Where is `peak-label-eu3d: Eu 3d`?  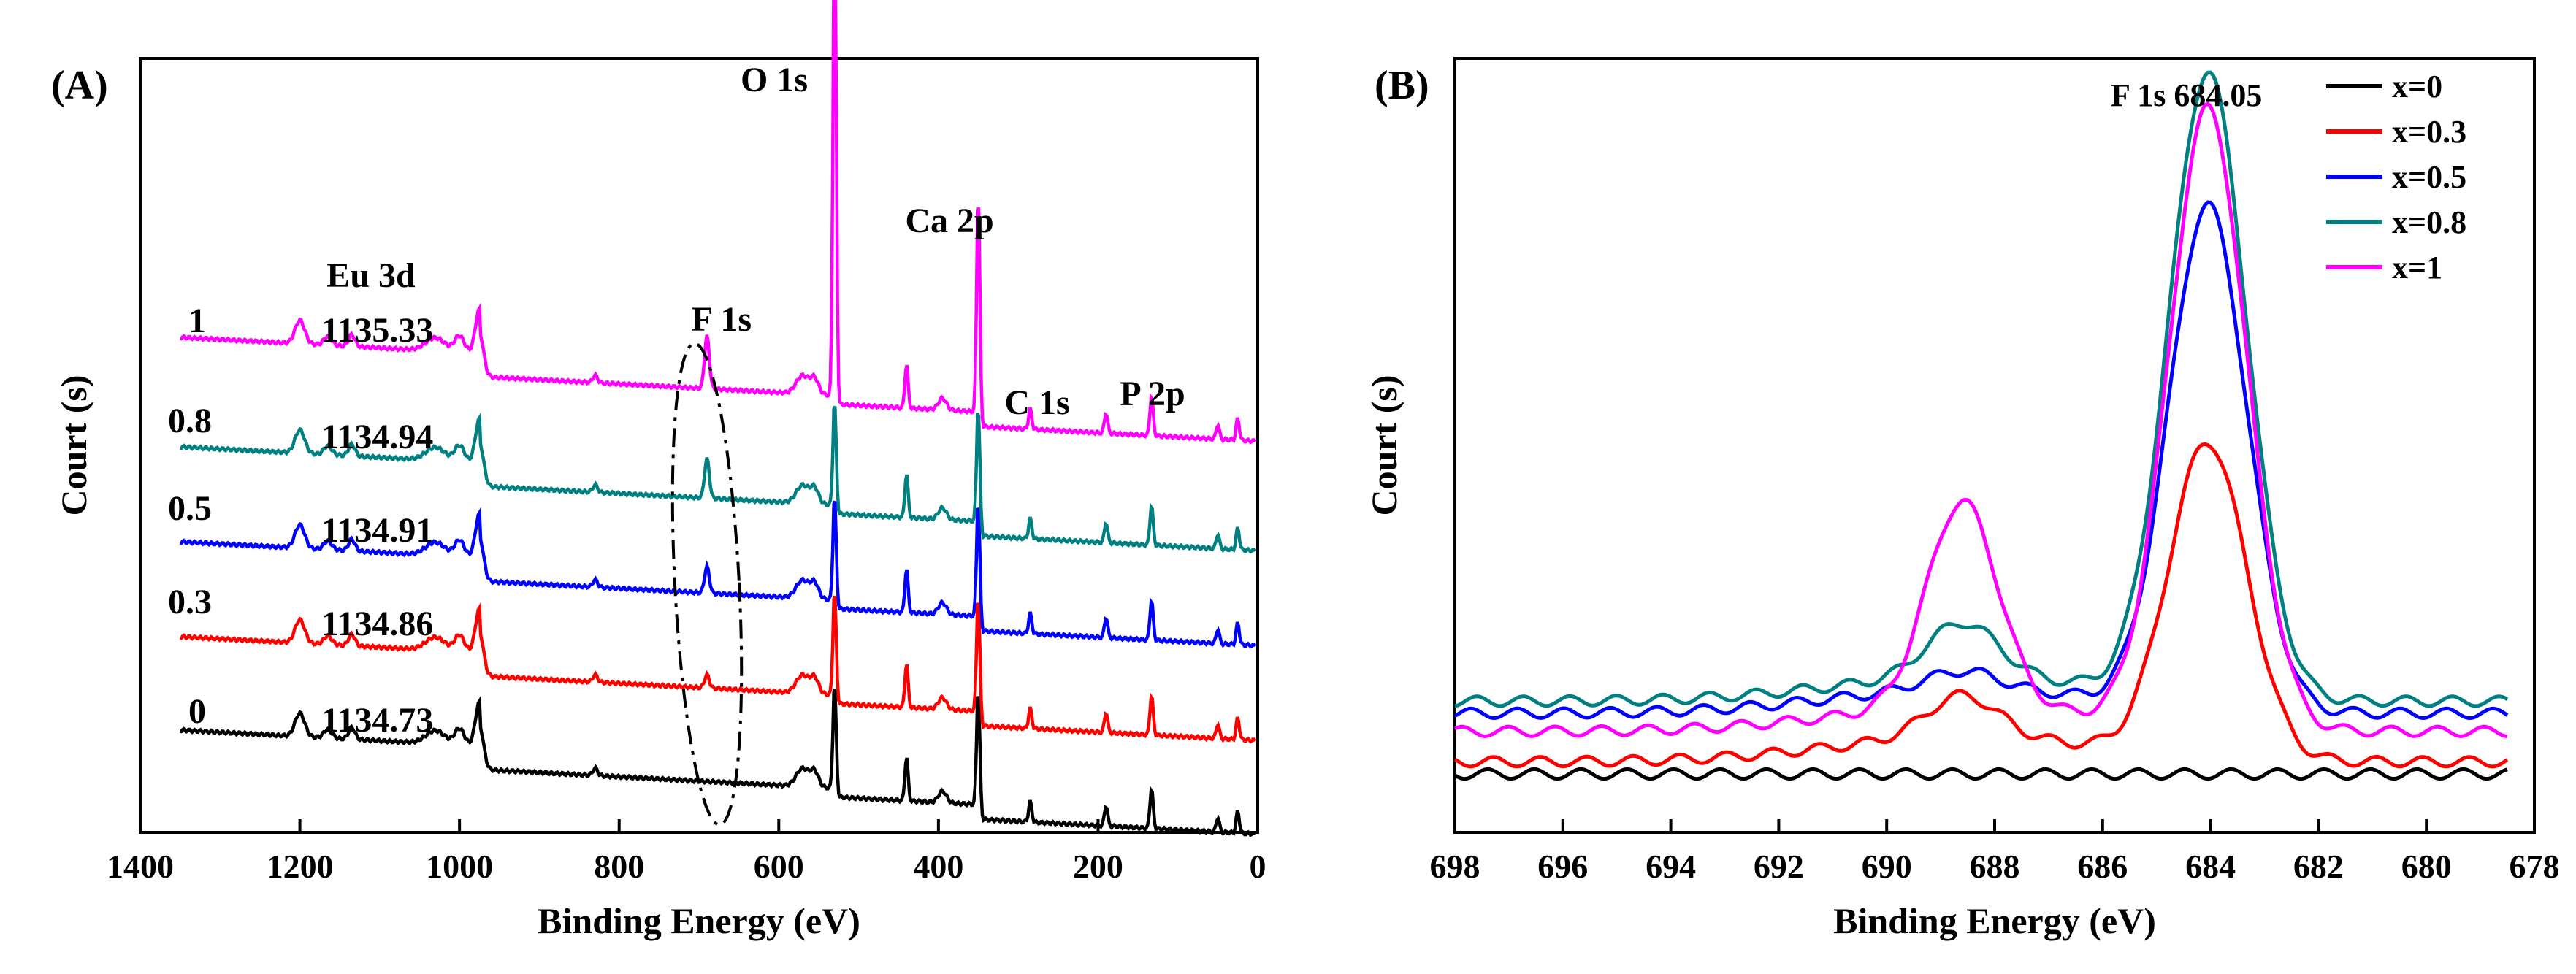 peak-label-eu3d: Eu 3d is located at coordinates (371, 275).